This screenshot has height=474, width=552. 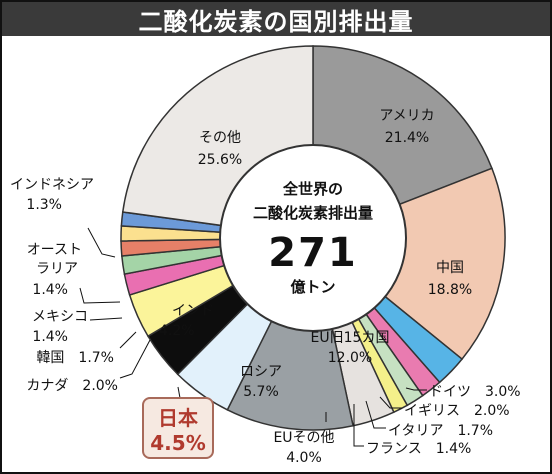 I want to click on label-canada: カナダ 2.0%, so click(x=72, y=386).